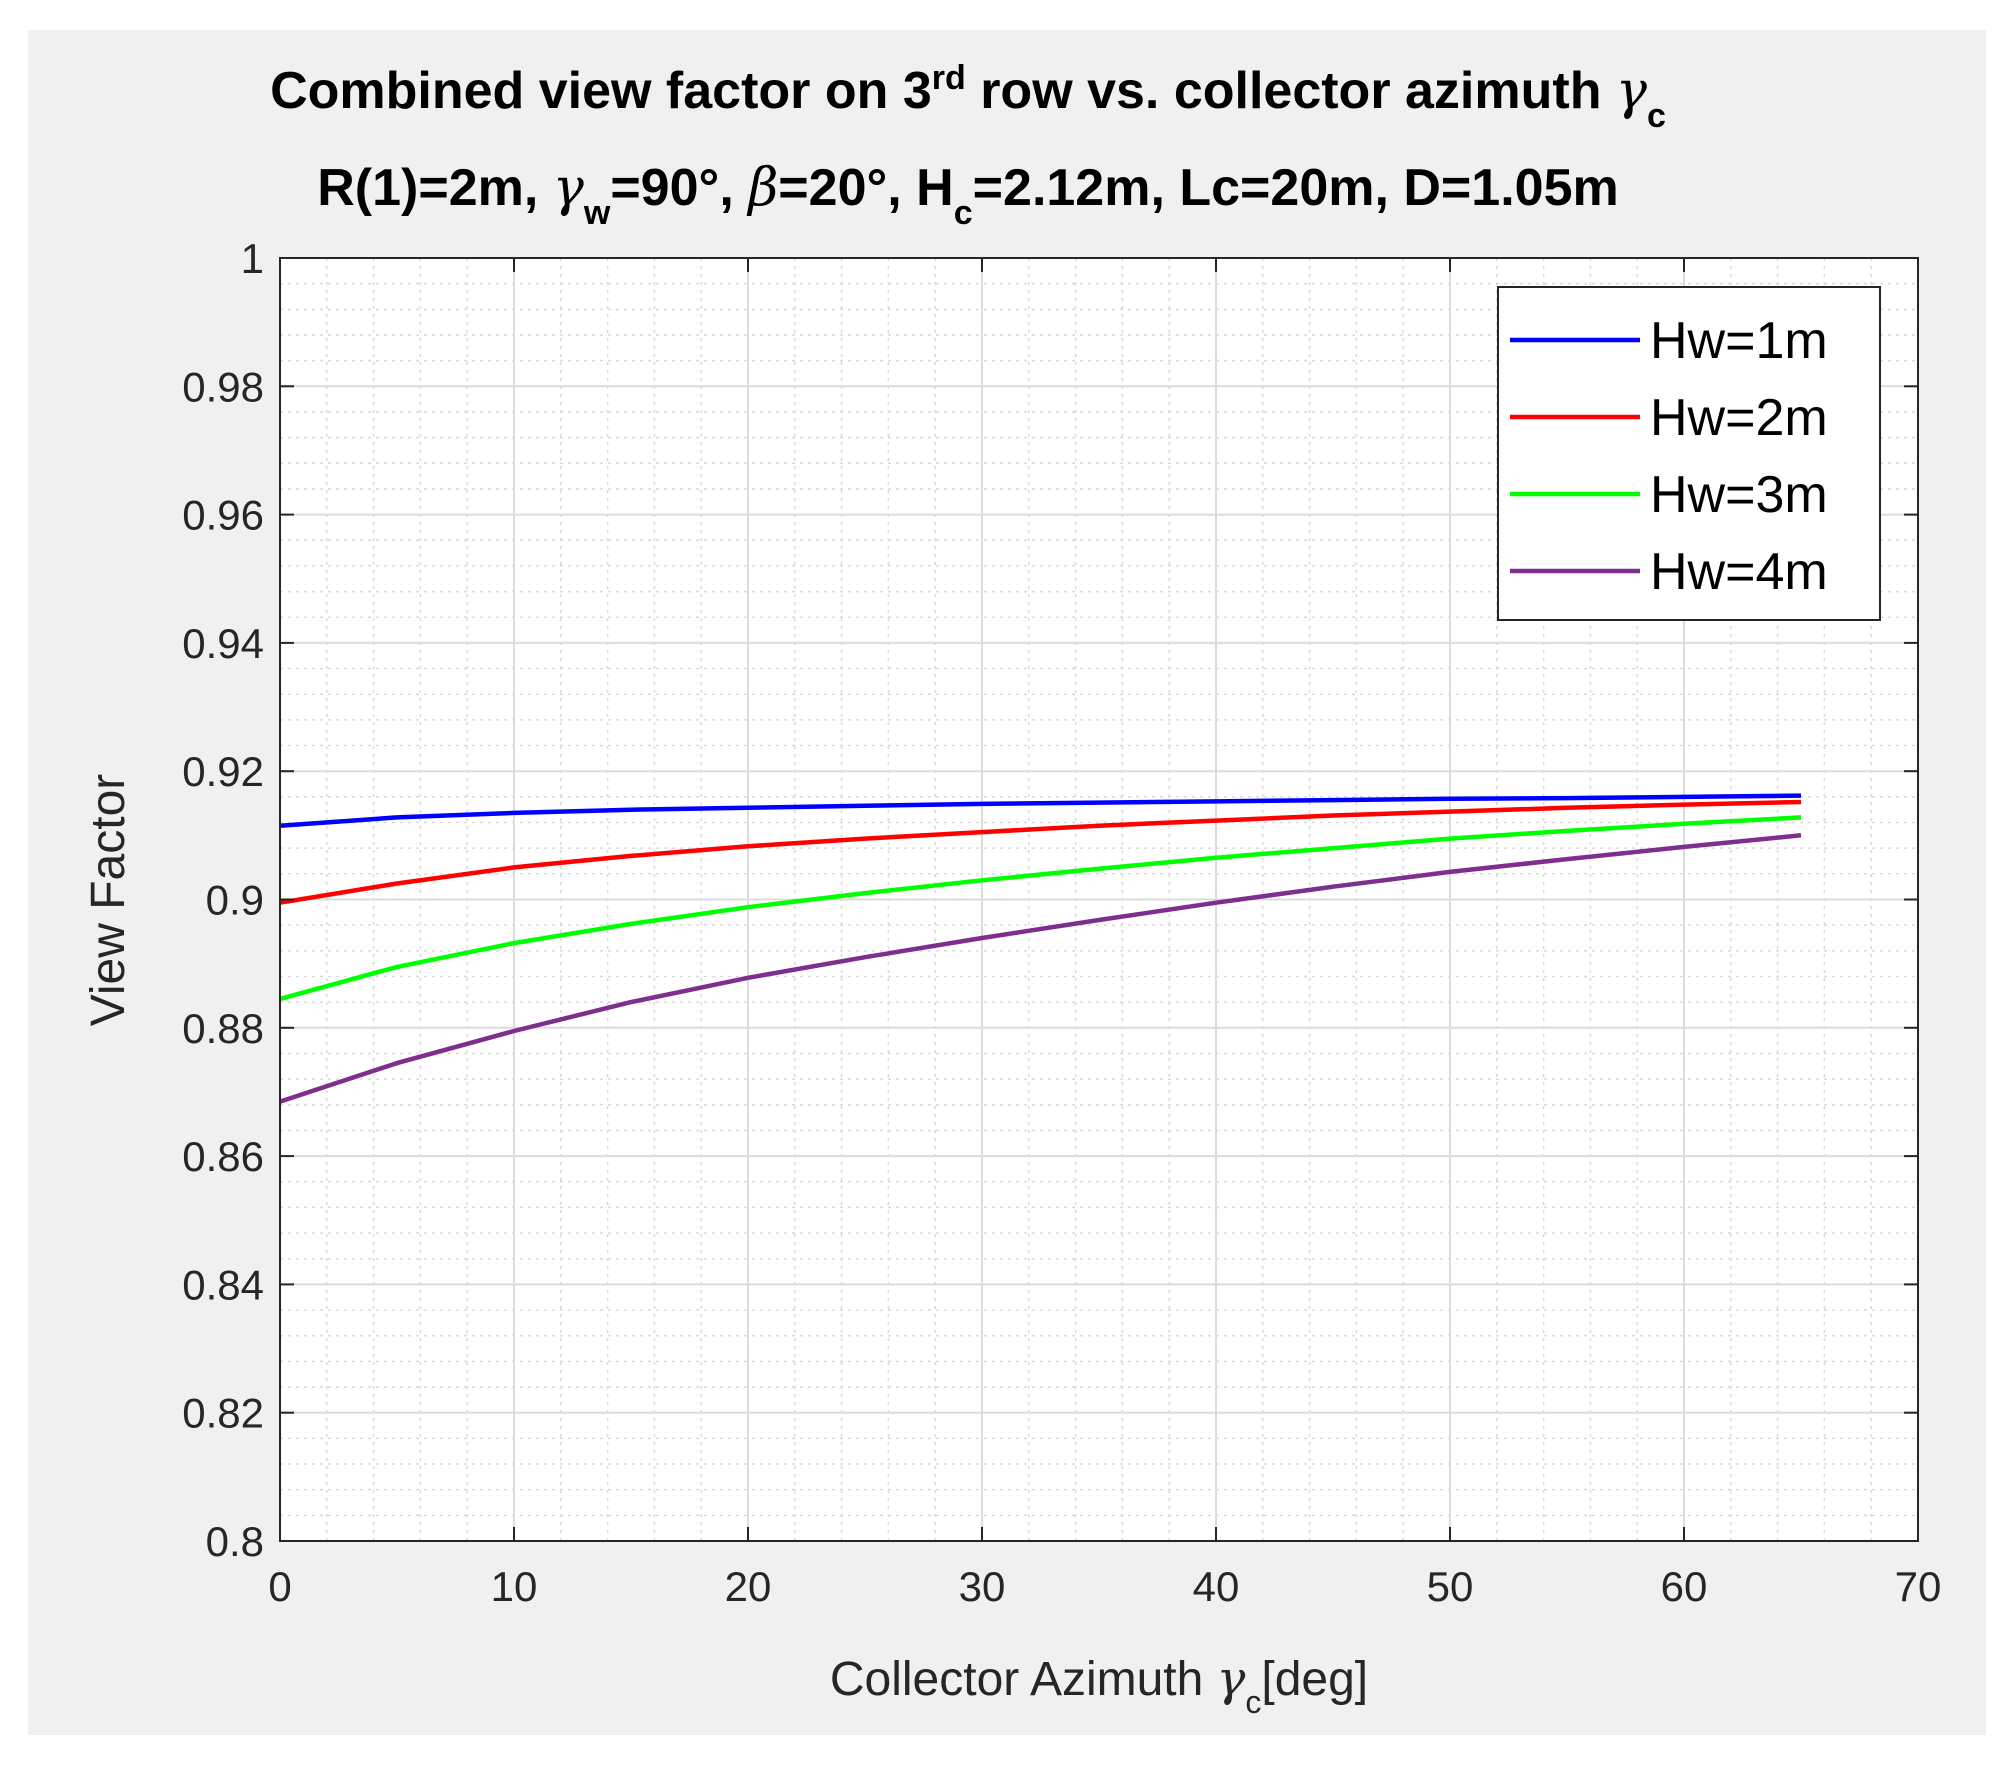  Describe the element at coordinates (1040, 810) in the screenshot. I see `series-line-Hw=1m` at that location.